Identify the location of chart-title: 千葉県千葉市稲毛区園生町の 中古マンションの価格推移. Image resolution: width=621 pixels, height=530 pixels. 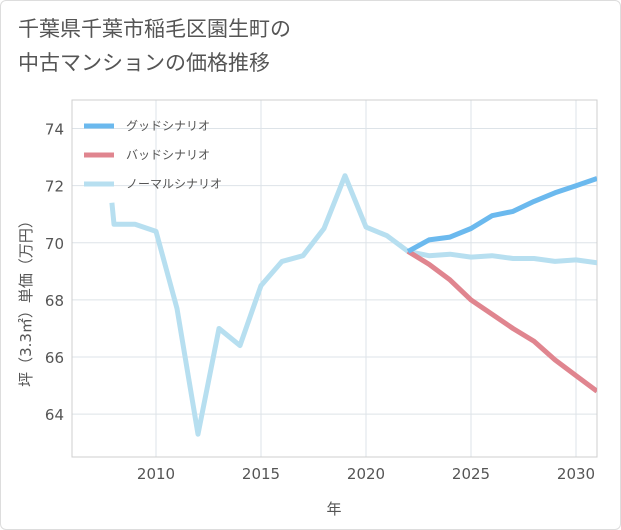
(298, 46).